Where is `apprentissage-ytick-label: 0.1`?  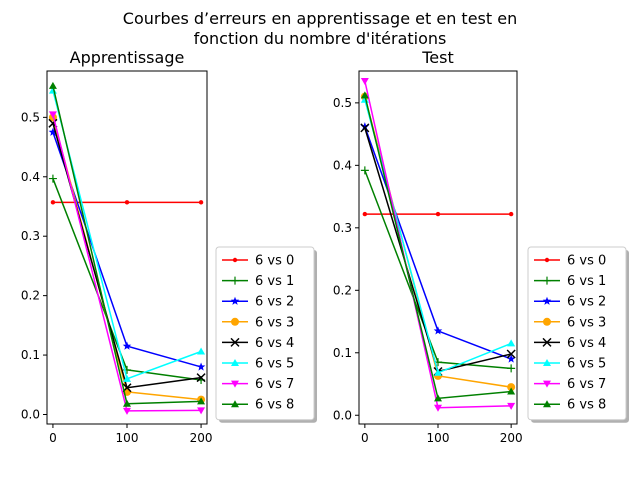
apprentissage-ytick-label: 0.1 is located at coordinates (30, 355).